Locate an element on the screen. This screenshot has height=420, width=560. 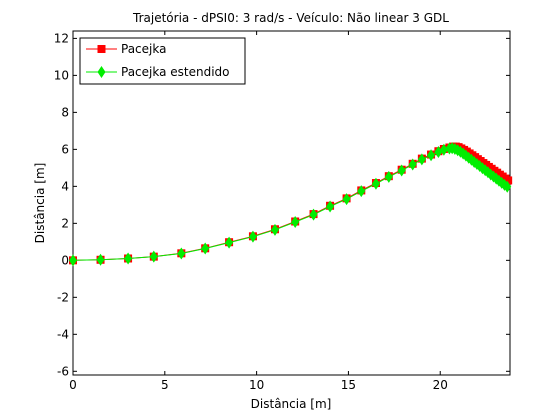
y-tick-label: 10 is located at coordinates (61, 75).